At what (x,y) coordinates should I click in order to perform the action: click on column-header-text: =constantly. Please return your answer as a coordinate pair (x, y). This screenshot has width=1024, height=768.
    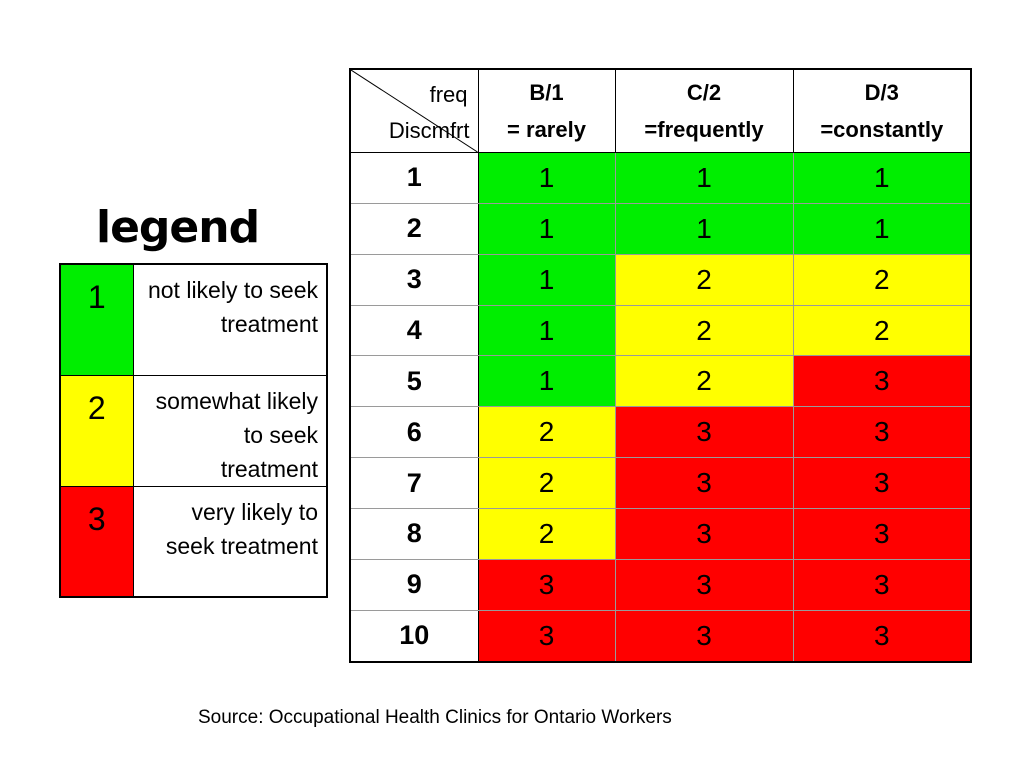
    Looking at the image, I should click on (882, 129).